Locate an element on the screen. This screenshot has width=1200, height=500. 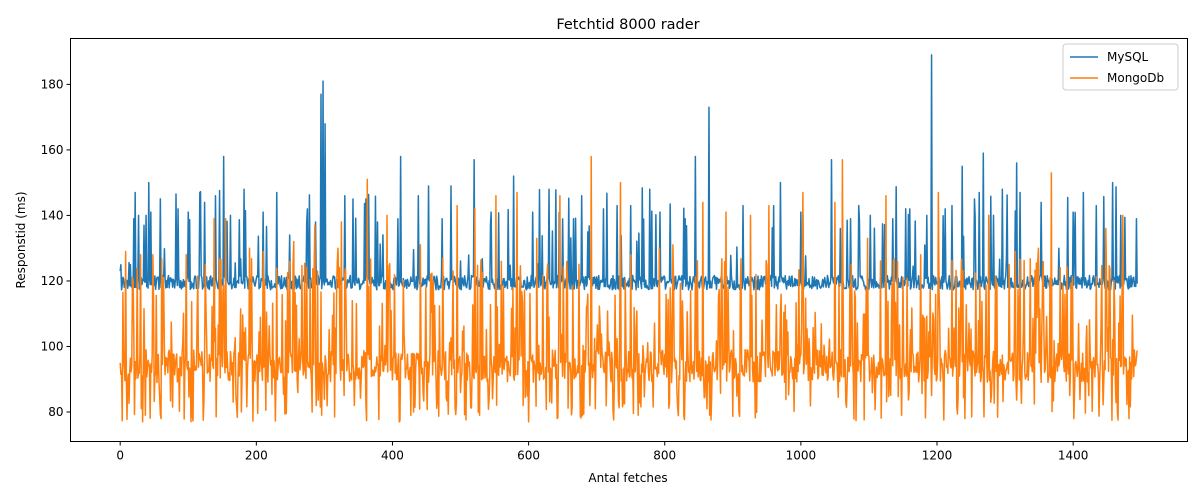
x-axis-label: Antal fetches is located at coordinates (627, 478).